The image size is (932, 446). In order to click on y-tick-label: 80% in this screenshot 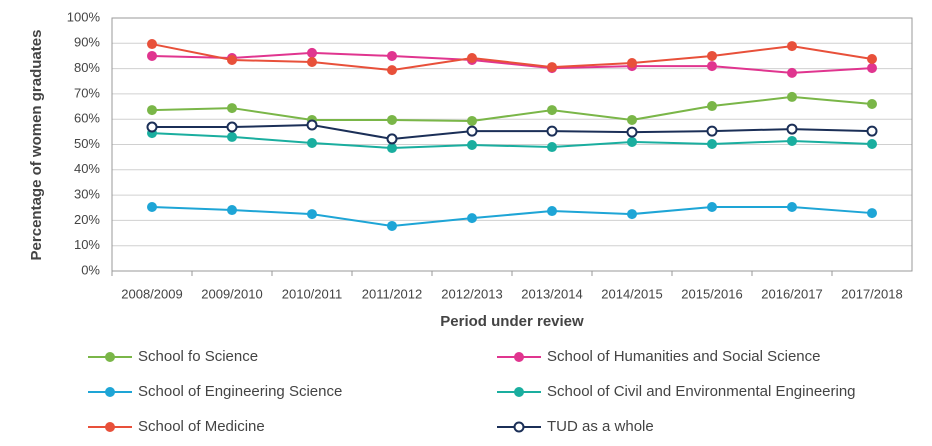, I will do `click(87, 67)`.